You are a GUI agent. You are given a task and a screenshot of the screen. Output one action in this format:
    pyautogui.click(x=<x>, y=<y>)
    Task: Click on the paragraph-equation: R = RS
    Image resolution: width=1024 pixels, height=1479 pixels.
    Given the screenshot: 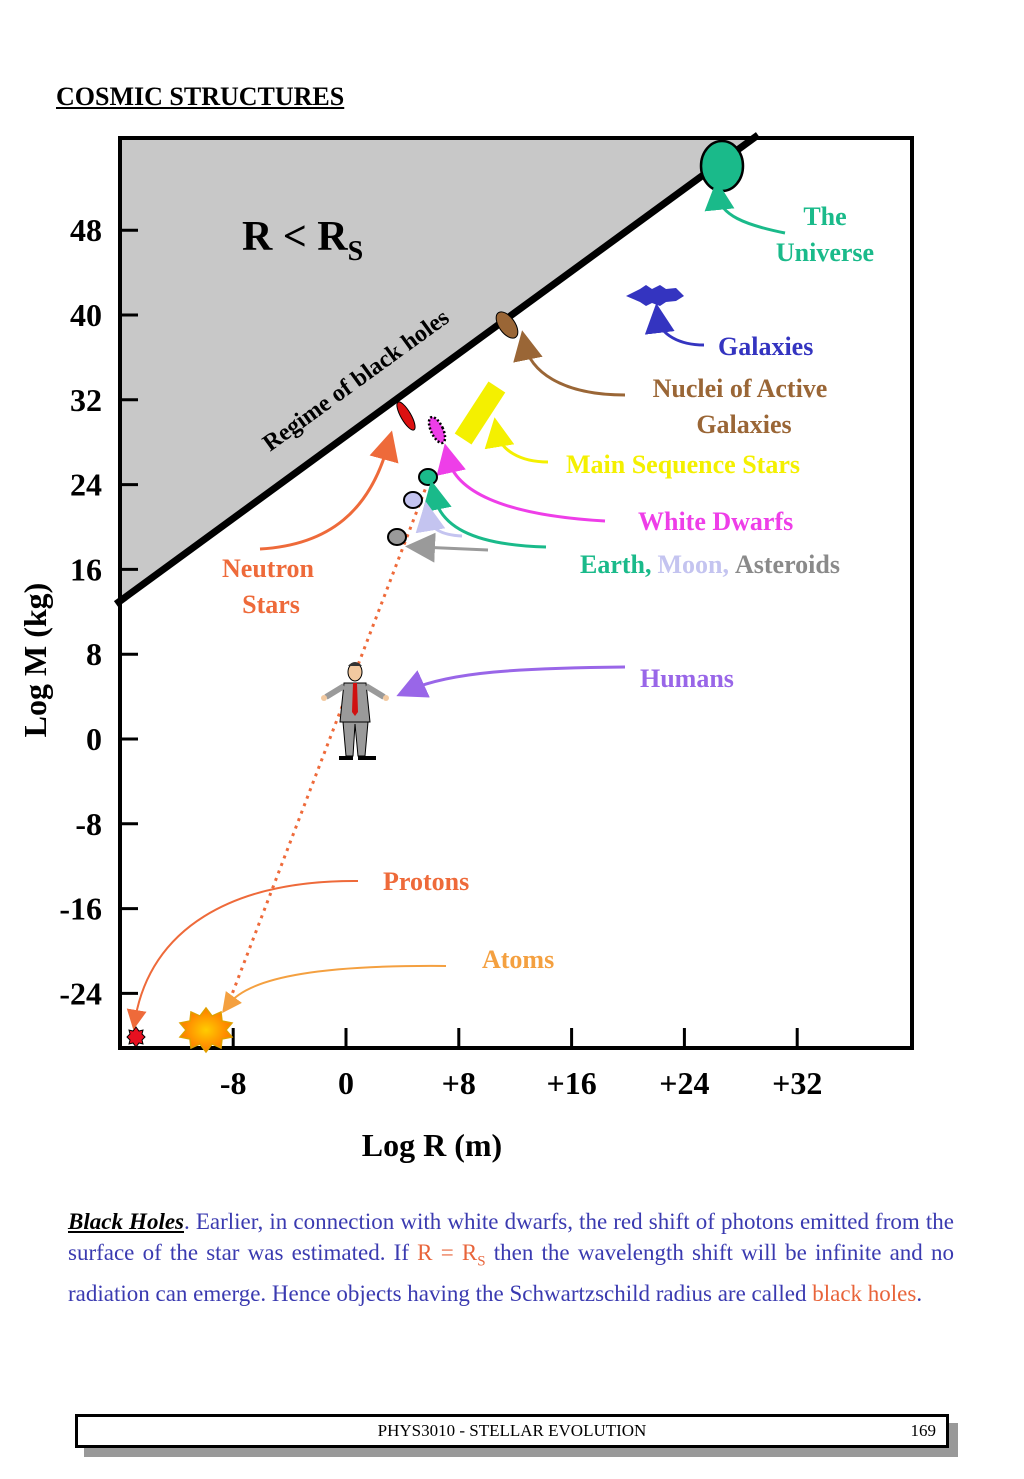 What is the action you would take?
    pyautogui.click(x=451, y=1255)
    